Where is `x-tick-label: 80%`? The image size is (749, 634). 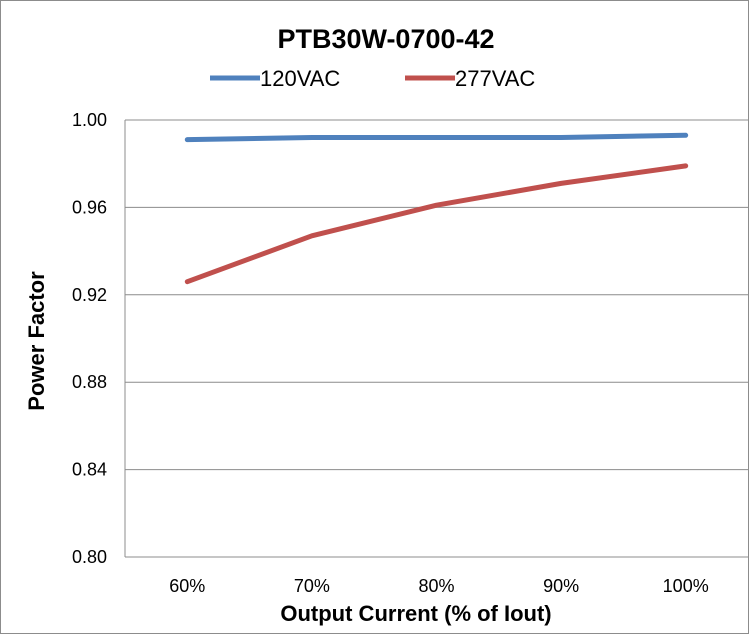
x-tick-label: 80% is located at coordinates (436, 586).